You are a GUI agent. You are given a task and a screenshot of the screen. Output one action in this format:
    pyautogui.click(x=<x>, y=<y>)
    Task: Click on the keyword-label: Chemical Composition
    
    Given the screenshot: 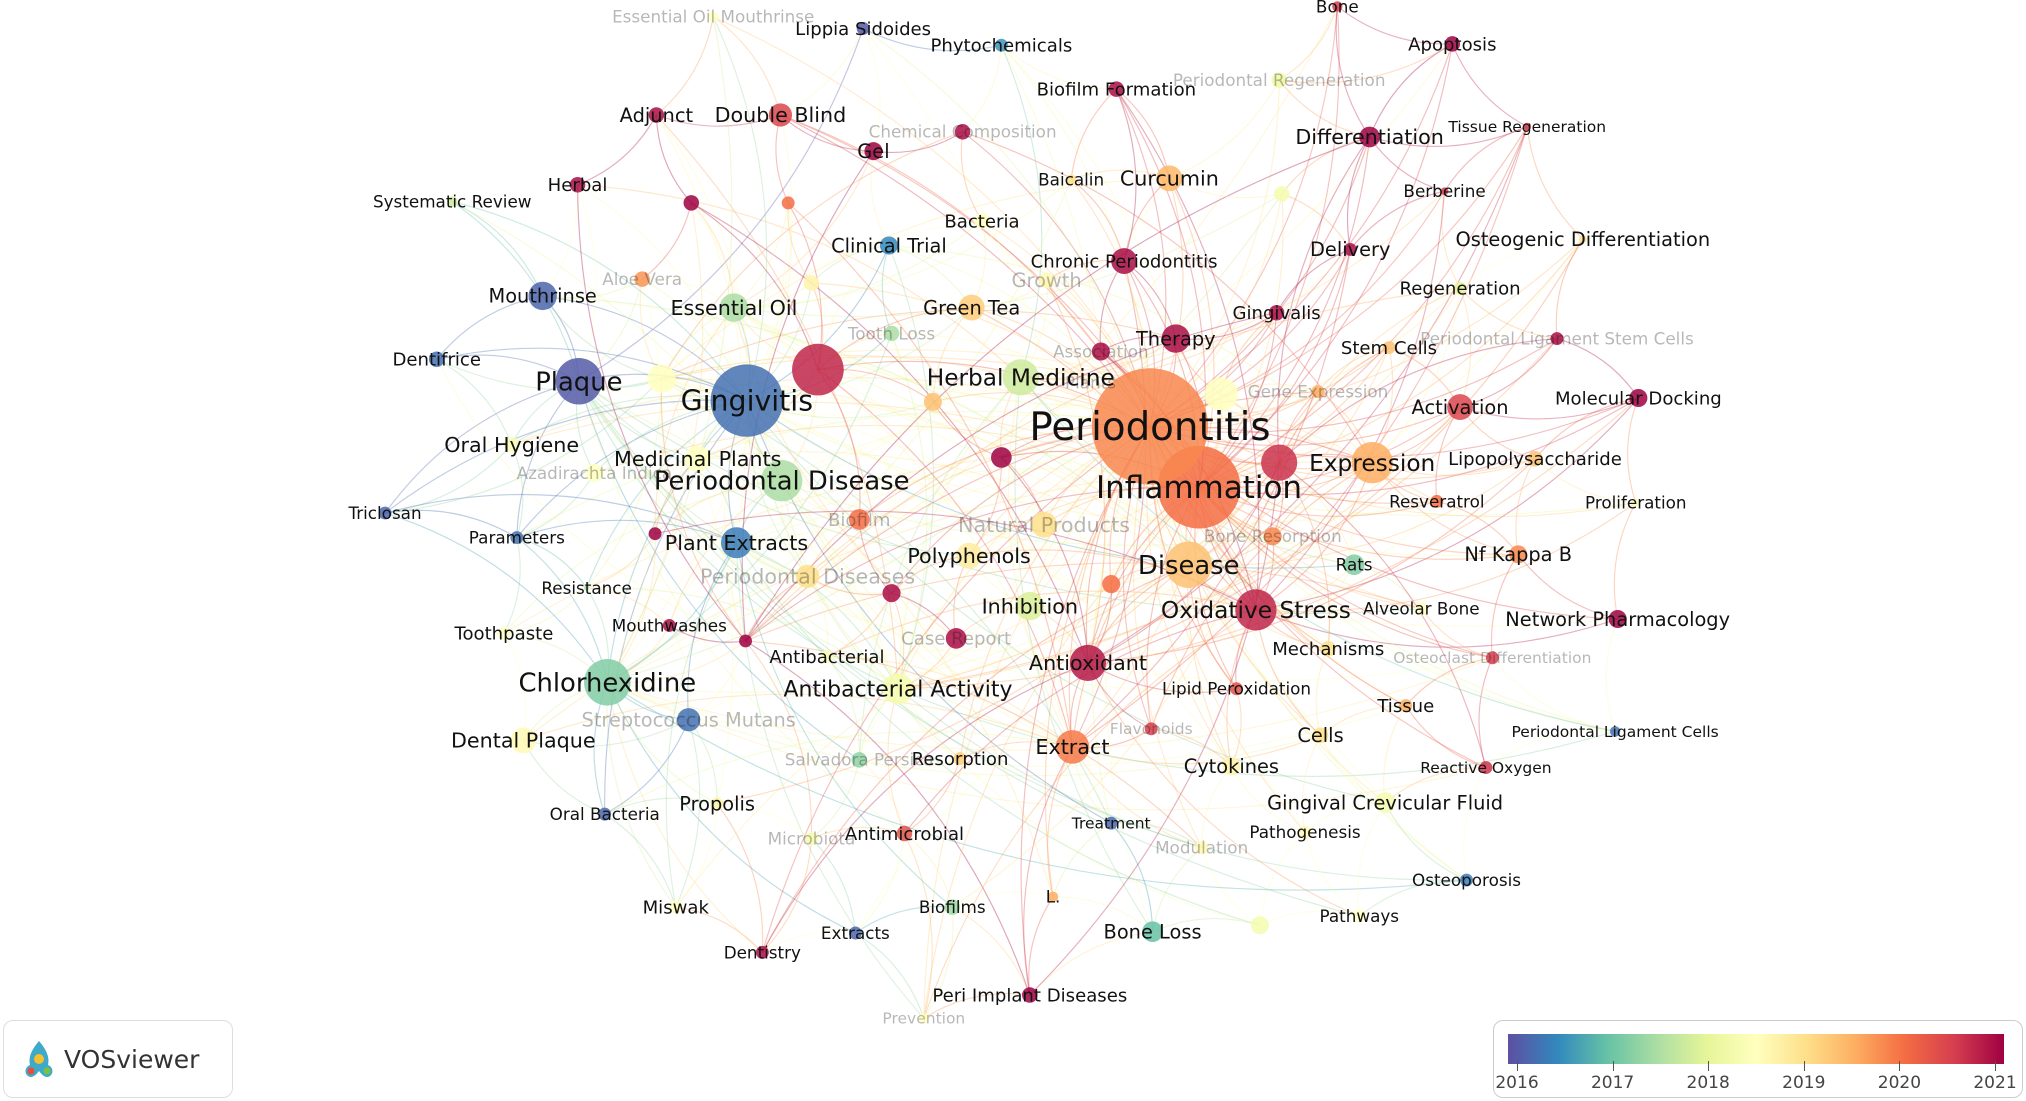 What is the action you would take?
    pyautogui.click(x=963, y=132)
    